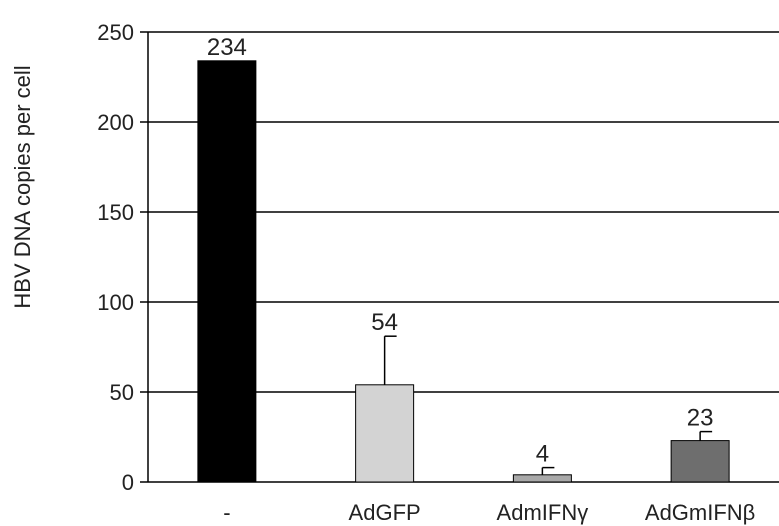 This screenshot has height=526, width=779. What do you see at coordinates (115, 32) in the screenshot?
I see `y-tick-label: 250` at bounding box center [115, 32].